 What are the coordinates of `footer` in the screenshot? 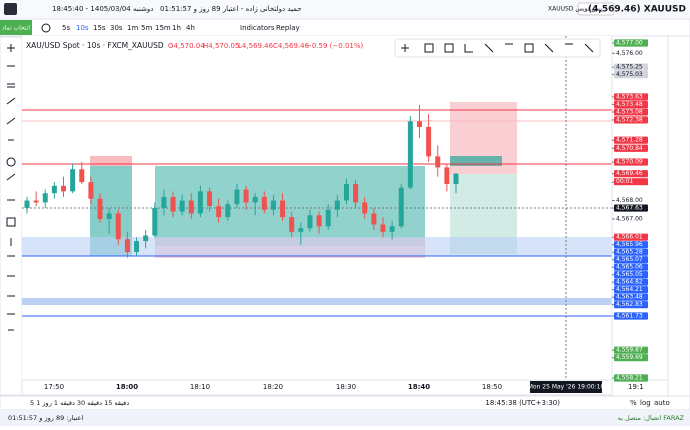 It's located at (345, 418).